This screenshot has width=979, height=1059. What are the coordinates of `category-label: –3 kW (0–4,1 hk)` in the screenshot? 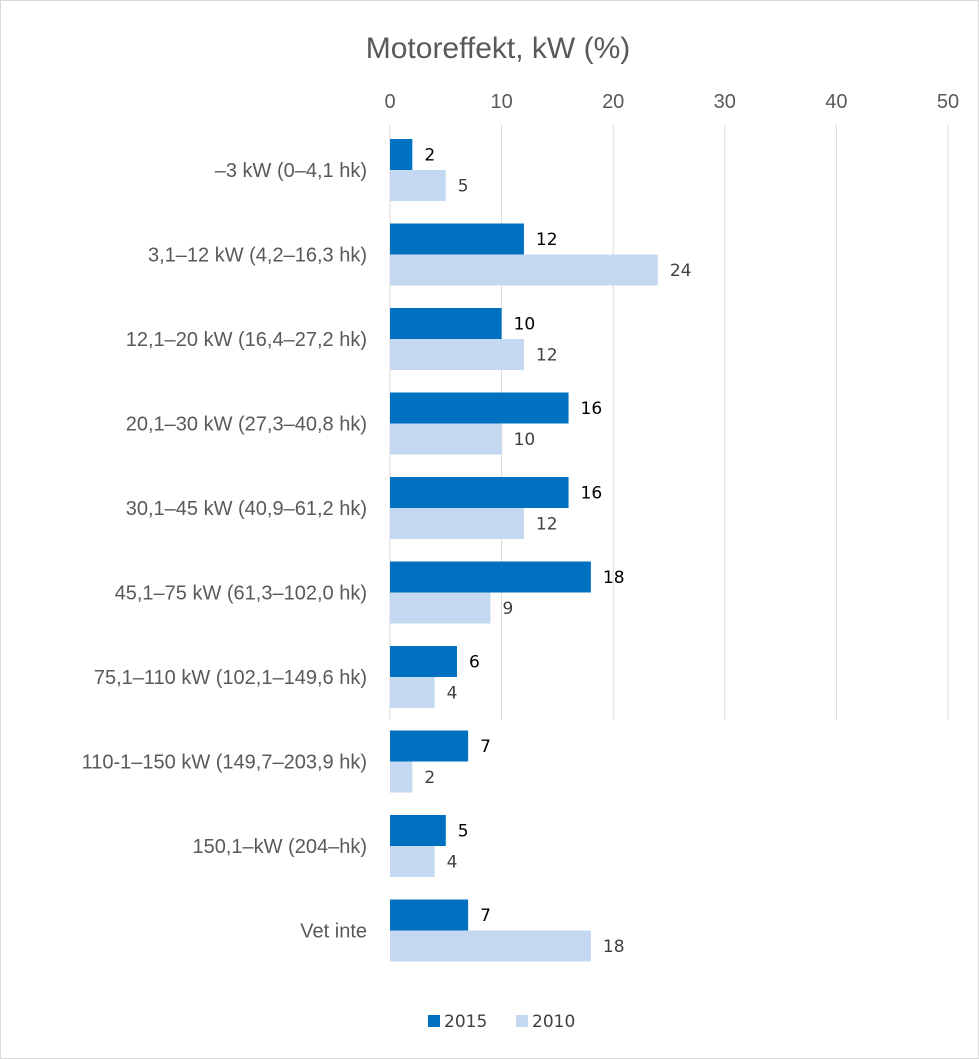 It's located at (291, 171).